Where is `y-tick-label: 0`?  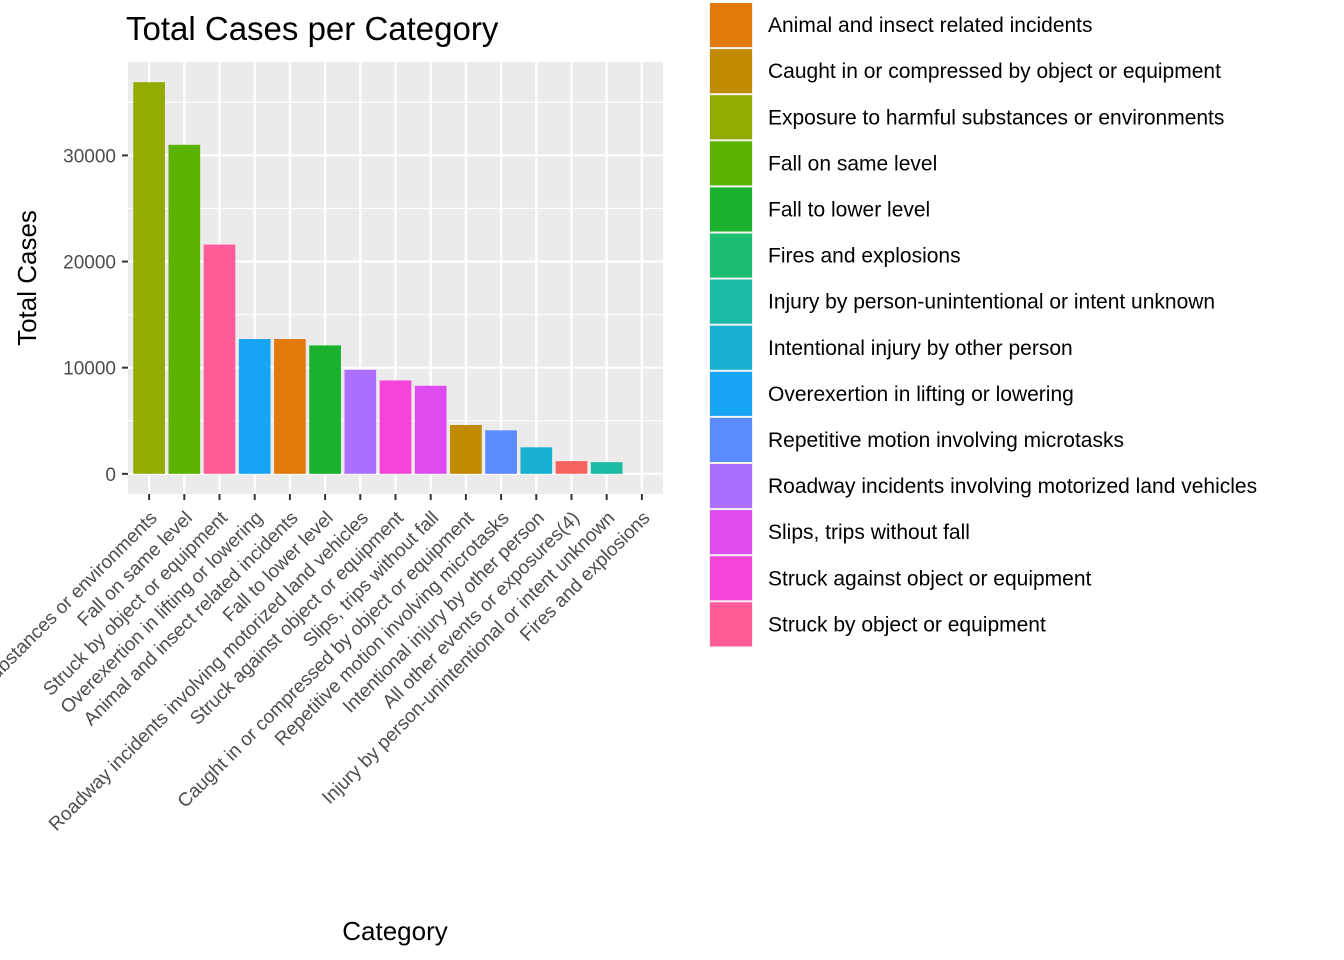 y-tick-label: 0 is located at coordinates (110, 475).